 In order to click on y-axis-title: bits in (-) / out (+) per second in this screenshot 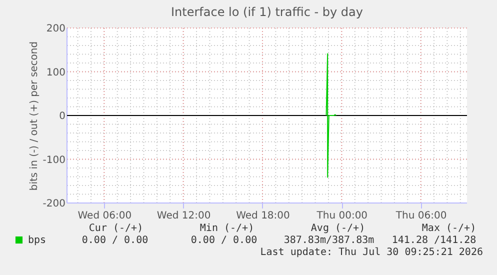, I will do `click(34, 116)`.